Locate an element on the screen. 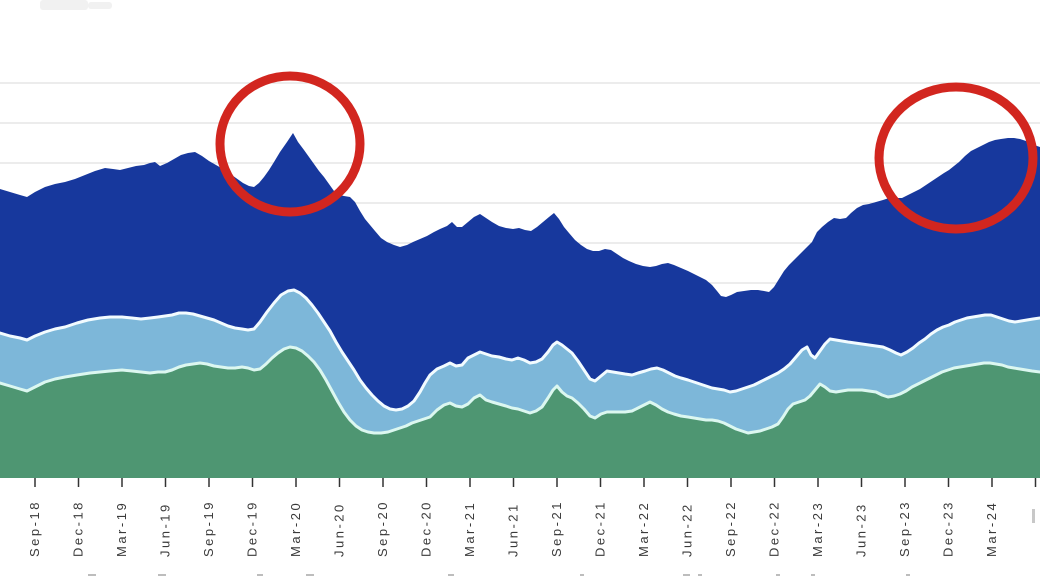  x-axis-label: Dec-22 is located at coordinates (774, 528).